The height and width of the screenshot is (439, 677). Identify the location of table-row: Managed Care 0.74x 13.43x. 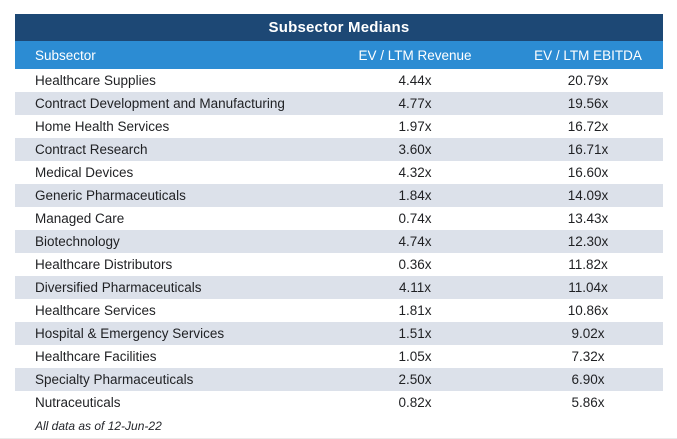
(339, 218).